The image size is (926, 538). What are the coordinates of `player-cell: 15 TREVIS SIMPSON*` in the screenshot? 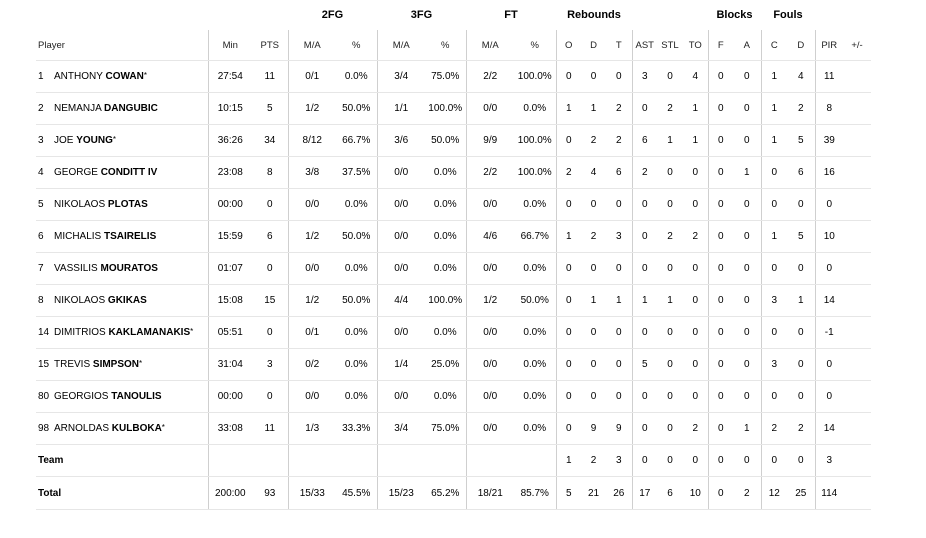 It's located at (122, 364).